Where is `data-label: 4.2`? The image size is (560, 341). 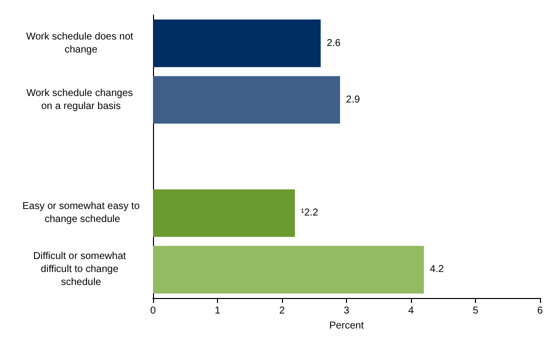
data-label: 4.2 is located at coordinates (437, 270).